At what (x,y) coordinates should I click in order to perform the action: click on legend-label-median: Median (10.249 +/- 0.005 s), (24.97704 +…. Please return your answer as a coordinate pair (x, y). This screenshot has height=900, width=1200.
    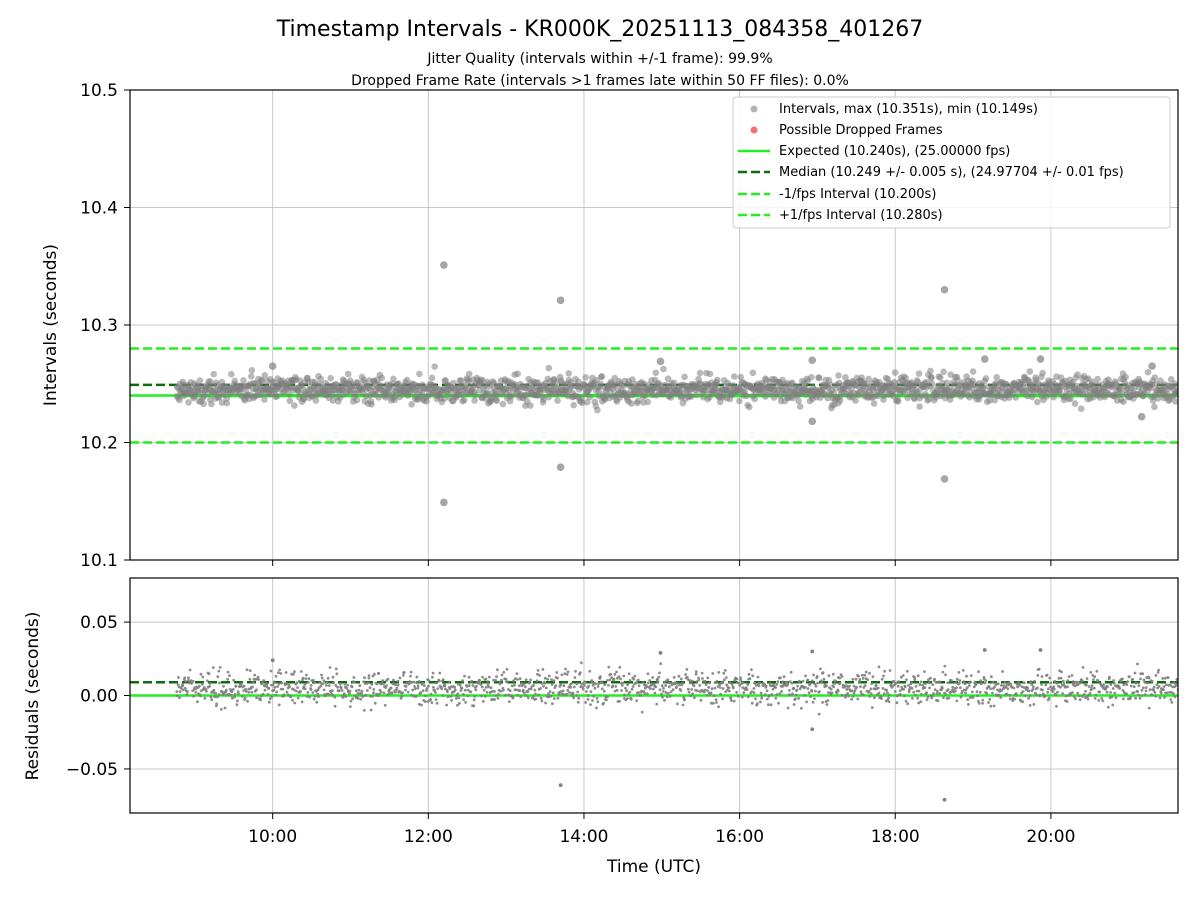
    Looking at the image, I should click on (951, 172).